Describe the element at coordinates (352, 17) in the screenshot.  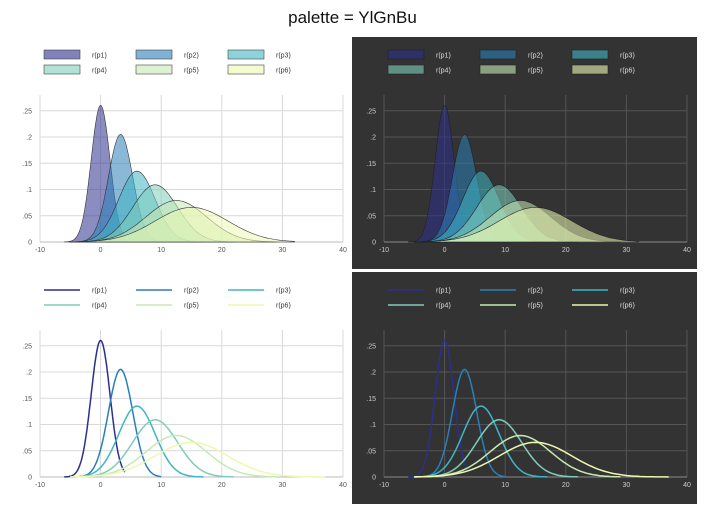
I see `page-title: palette = YlGnBu` at that location.